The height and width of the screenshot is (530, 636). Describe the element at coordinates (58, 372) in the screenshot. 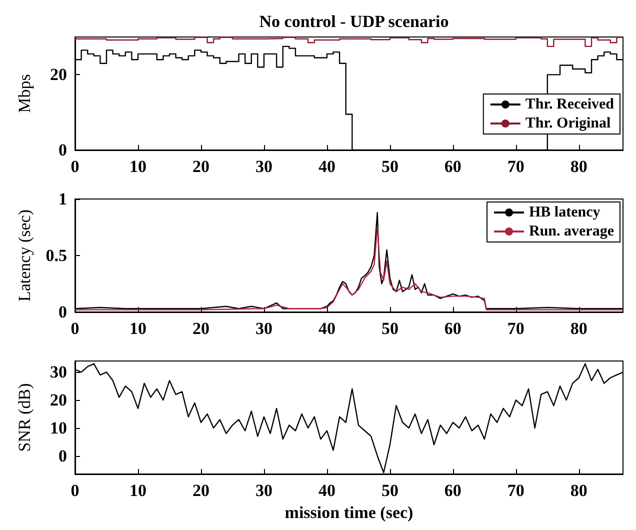

I see `y-tick-label: 30` at that location.